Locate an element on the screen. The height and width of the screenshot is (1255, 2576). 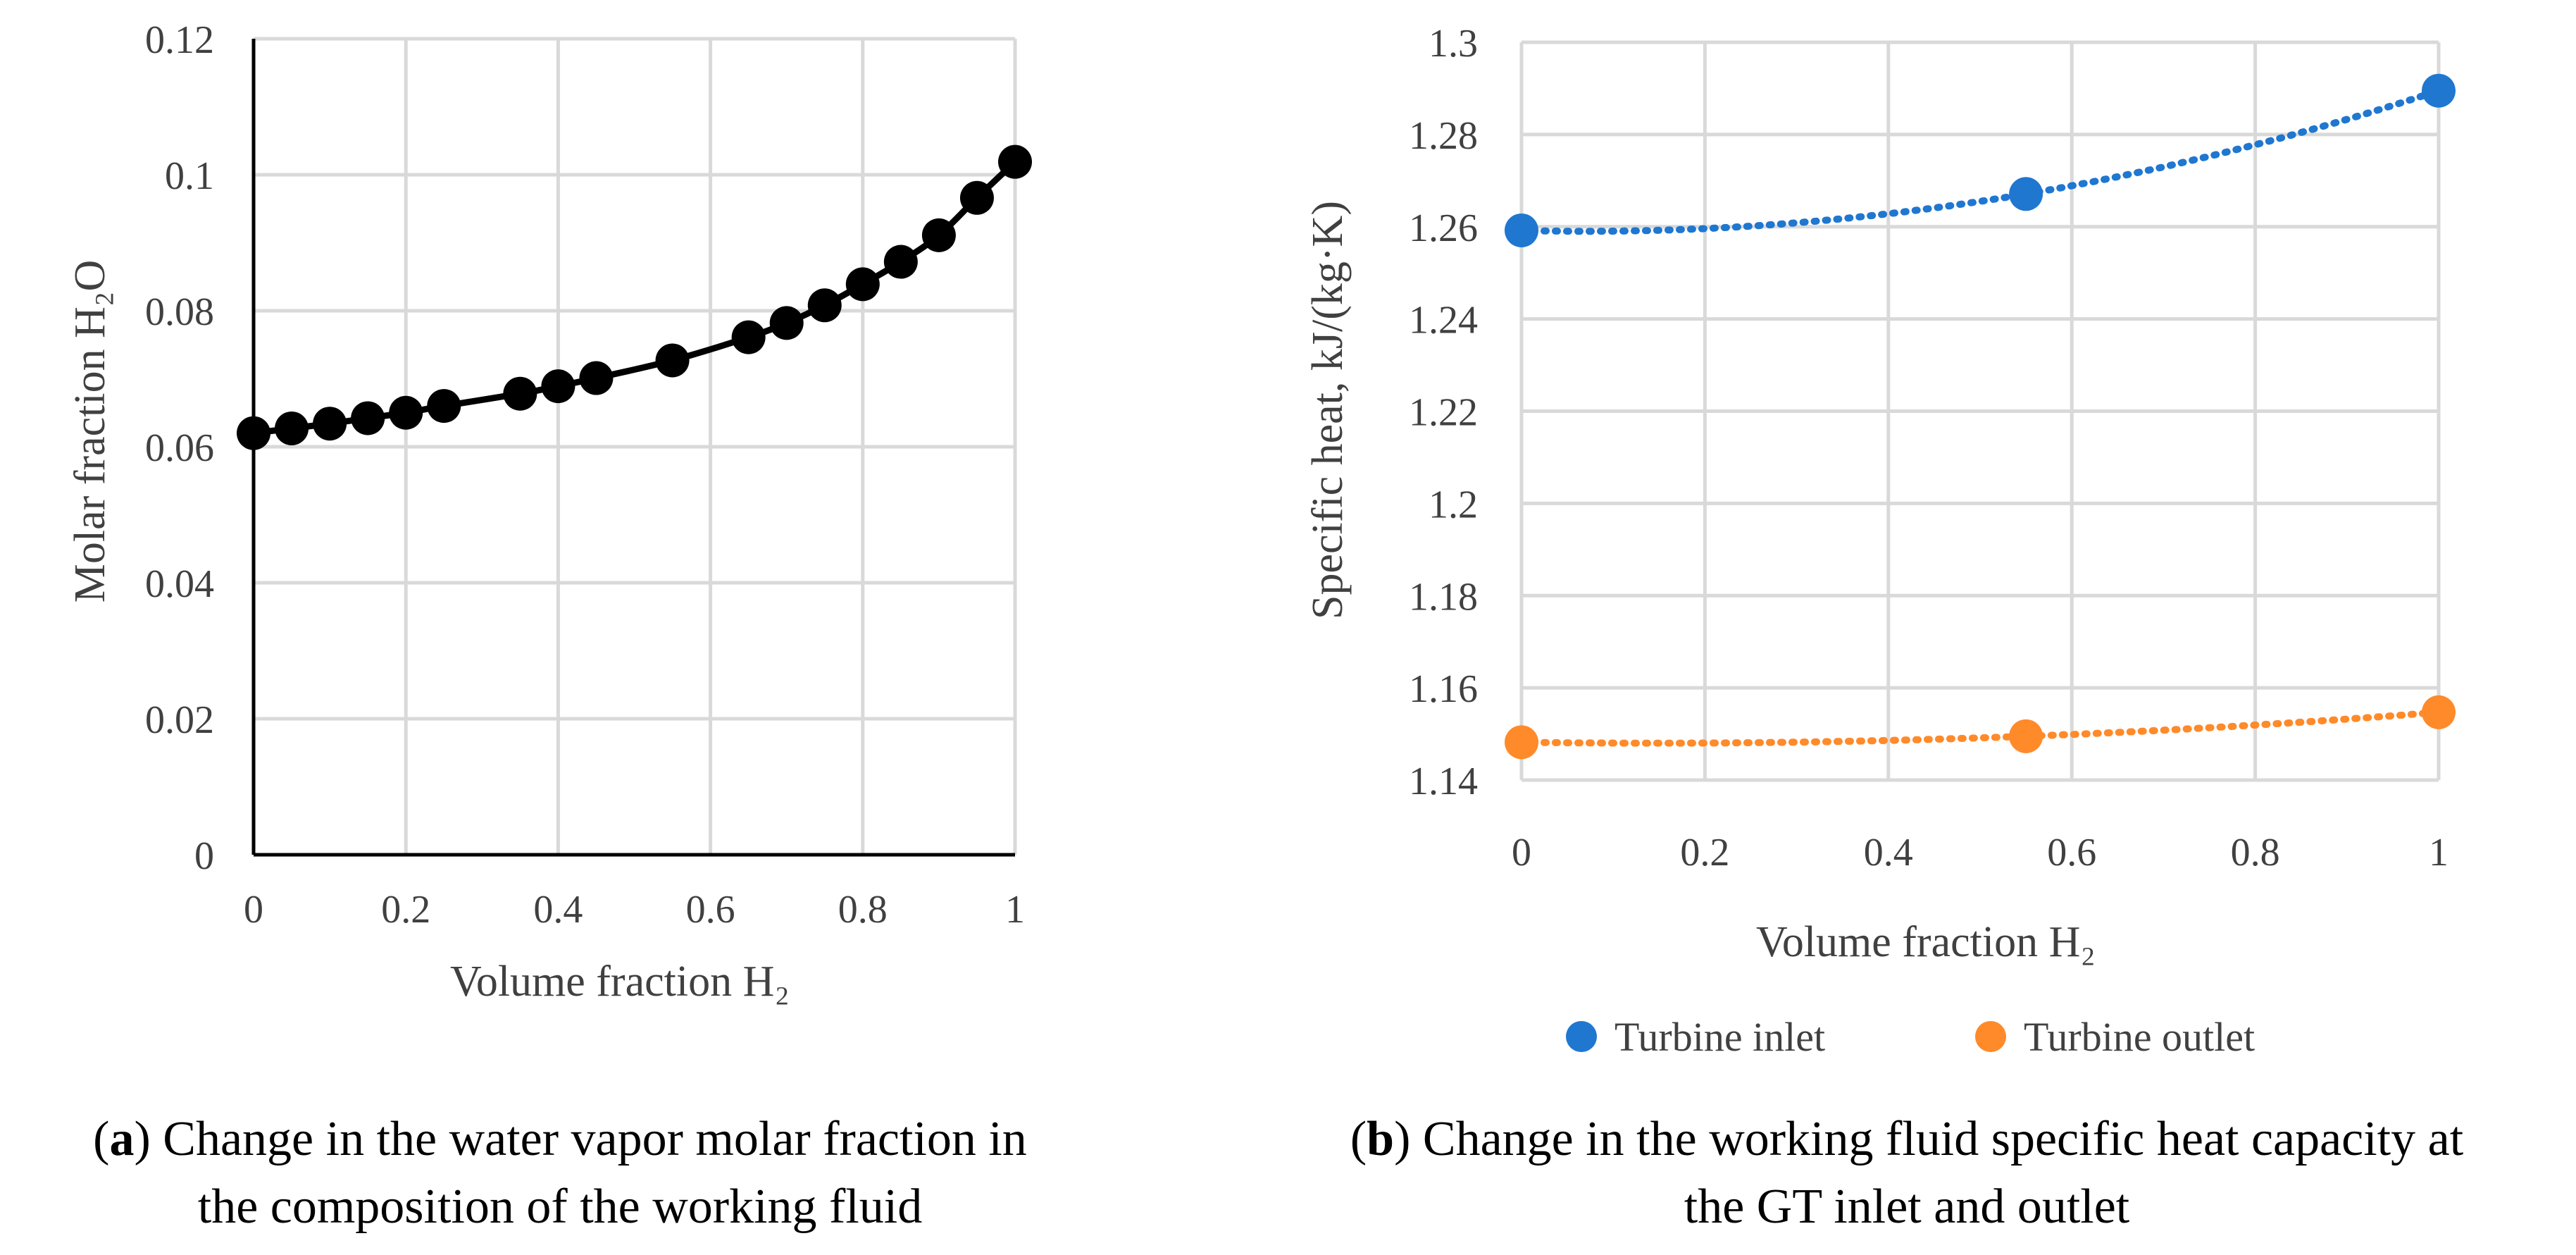
chart-b-legend: Turbine inlet Turbine outlet is located at coordinates (1910, 1037).